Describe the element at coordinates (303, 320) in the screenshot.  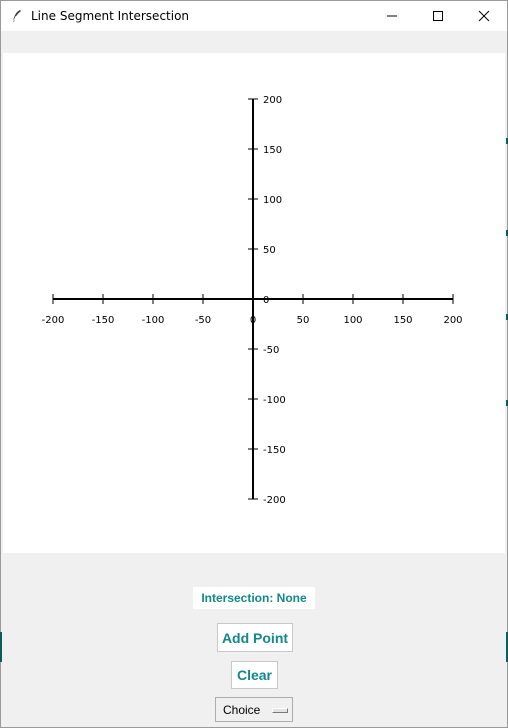
I see `x-tick-label: 50` at that location.